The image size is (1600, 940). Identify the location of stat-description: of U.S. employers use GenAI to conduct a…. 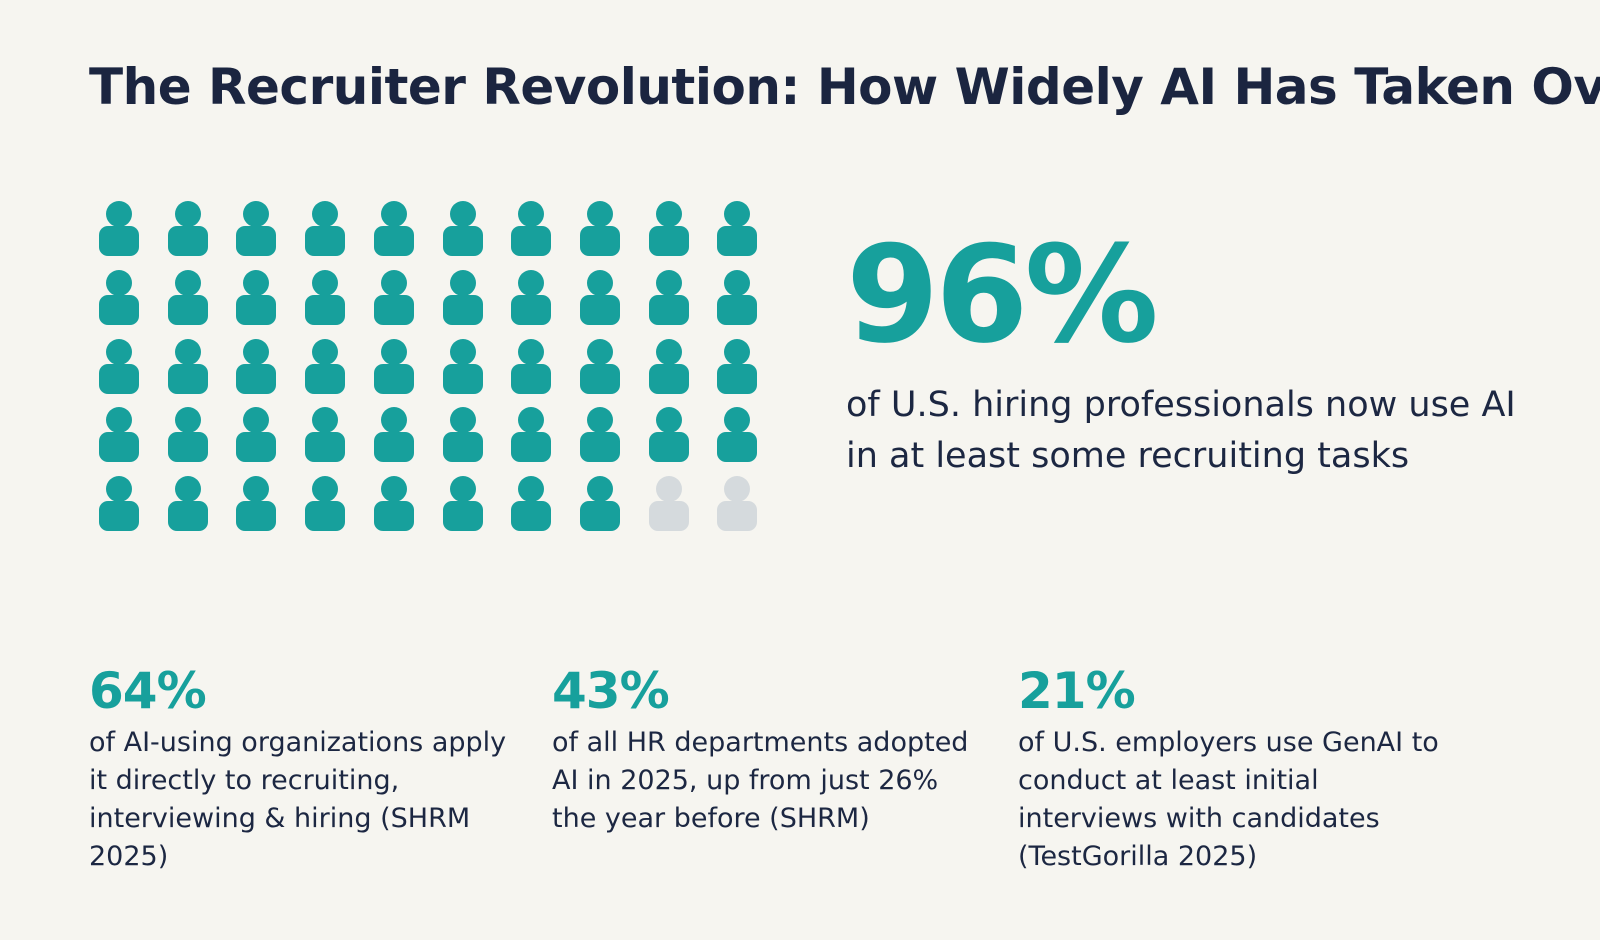
(1228, 799).